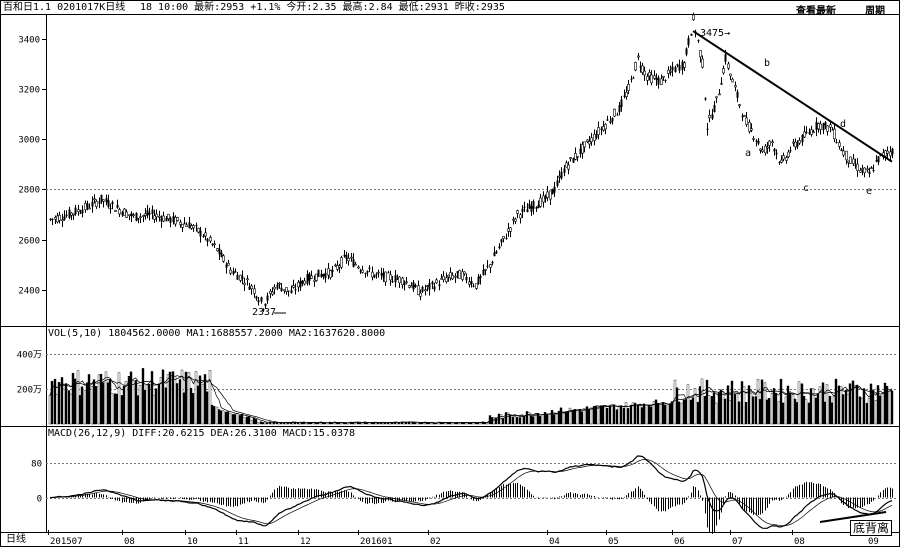 The width and height of the screenshot is (900, 547). Describe the element at coordinates (29, 292) in the screenshot. I see `price-tick-label: 2400` at that location.